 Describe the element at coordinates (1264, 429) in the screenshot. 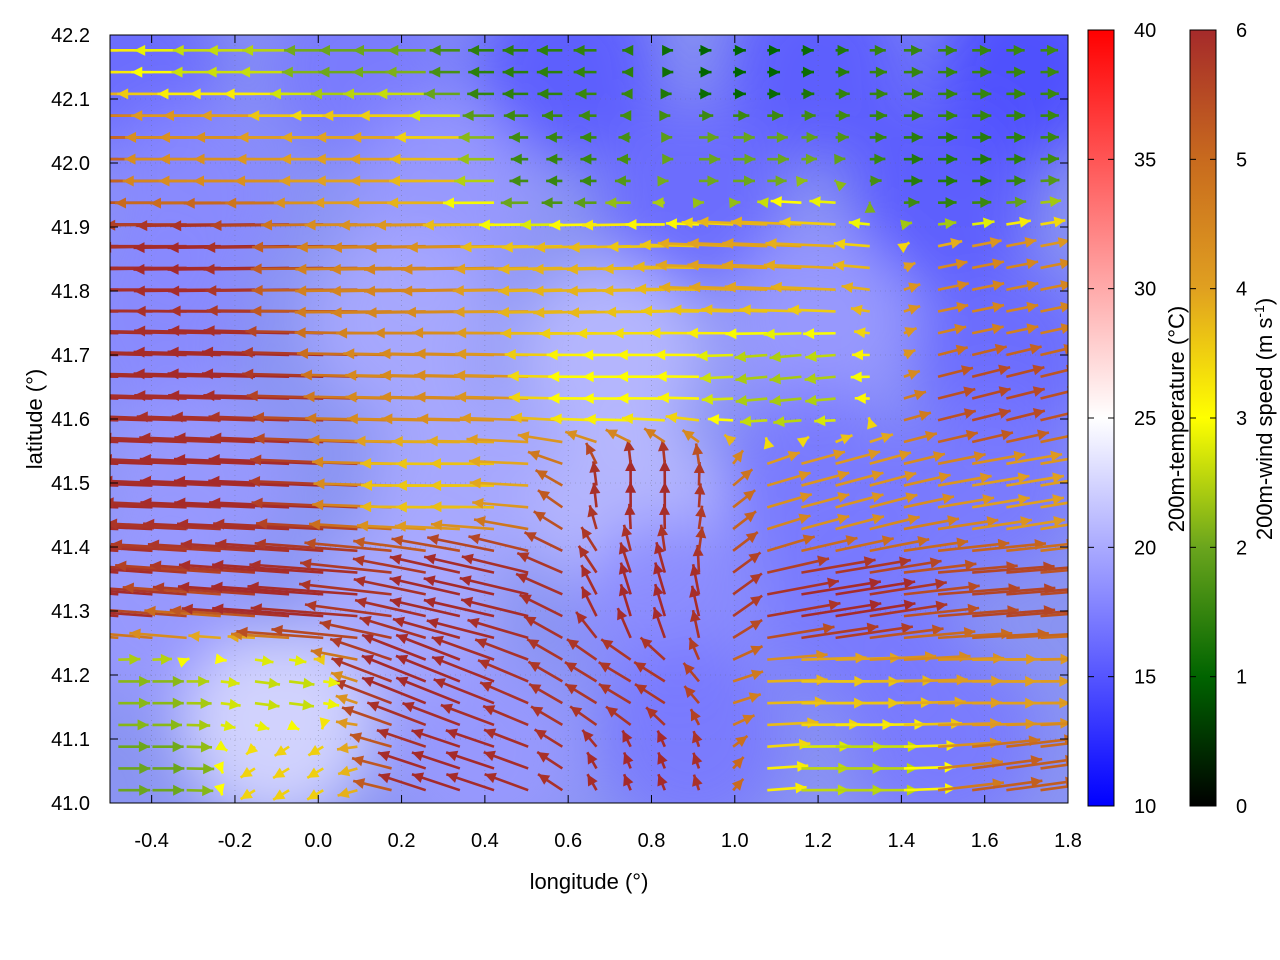

I see `wind-label-prefix: 200m-wind speed (m s` at that location.